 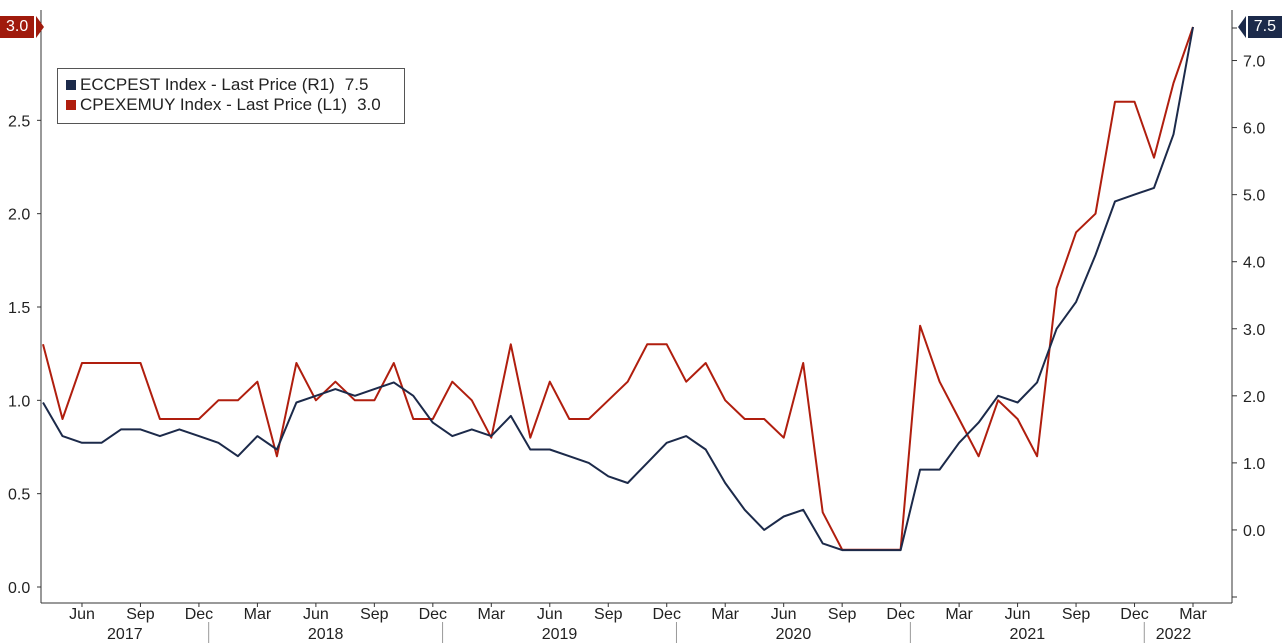 What do you see at coordinates (1254, 196) in the screenshot?
I see `right-tick-label: 5.0` at bounding box center [1254, 196].